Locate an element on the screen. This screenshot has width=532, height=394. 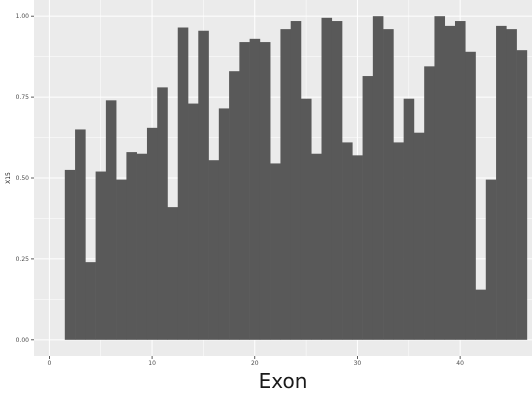
x-tick-label: 40 is located at coordinates (460, 363).